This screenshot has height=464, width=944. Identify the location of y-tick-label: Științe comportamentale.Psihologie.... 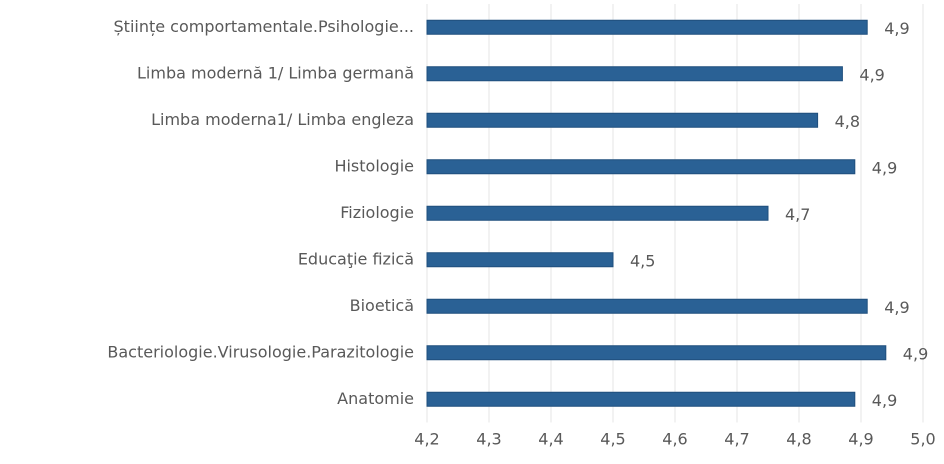
(264, 26).